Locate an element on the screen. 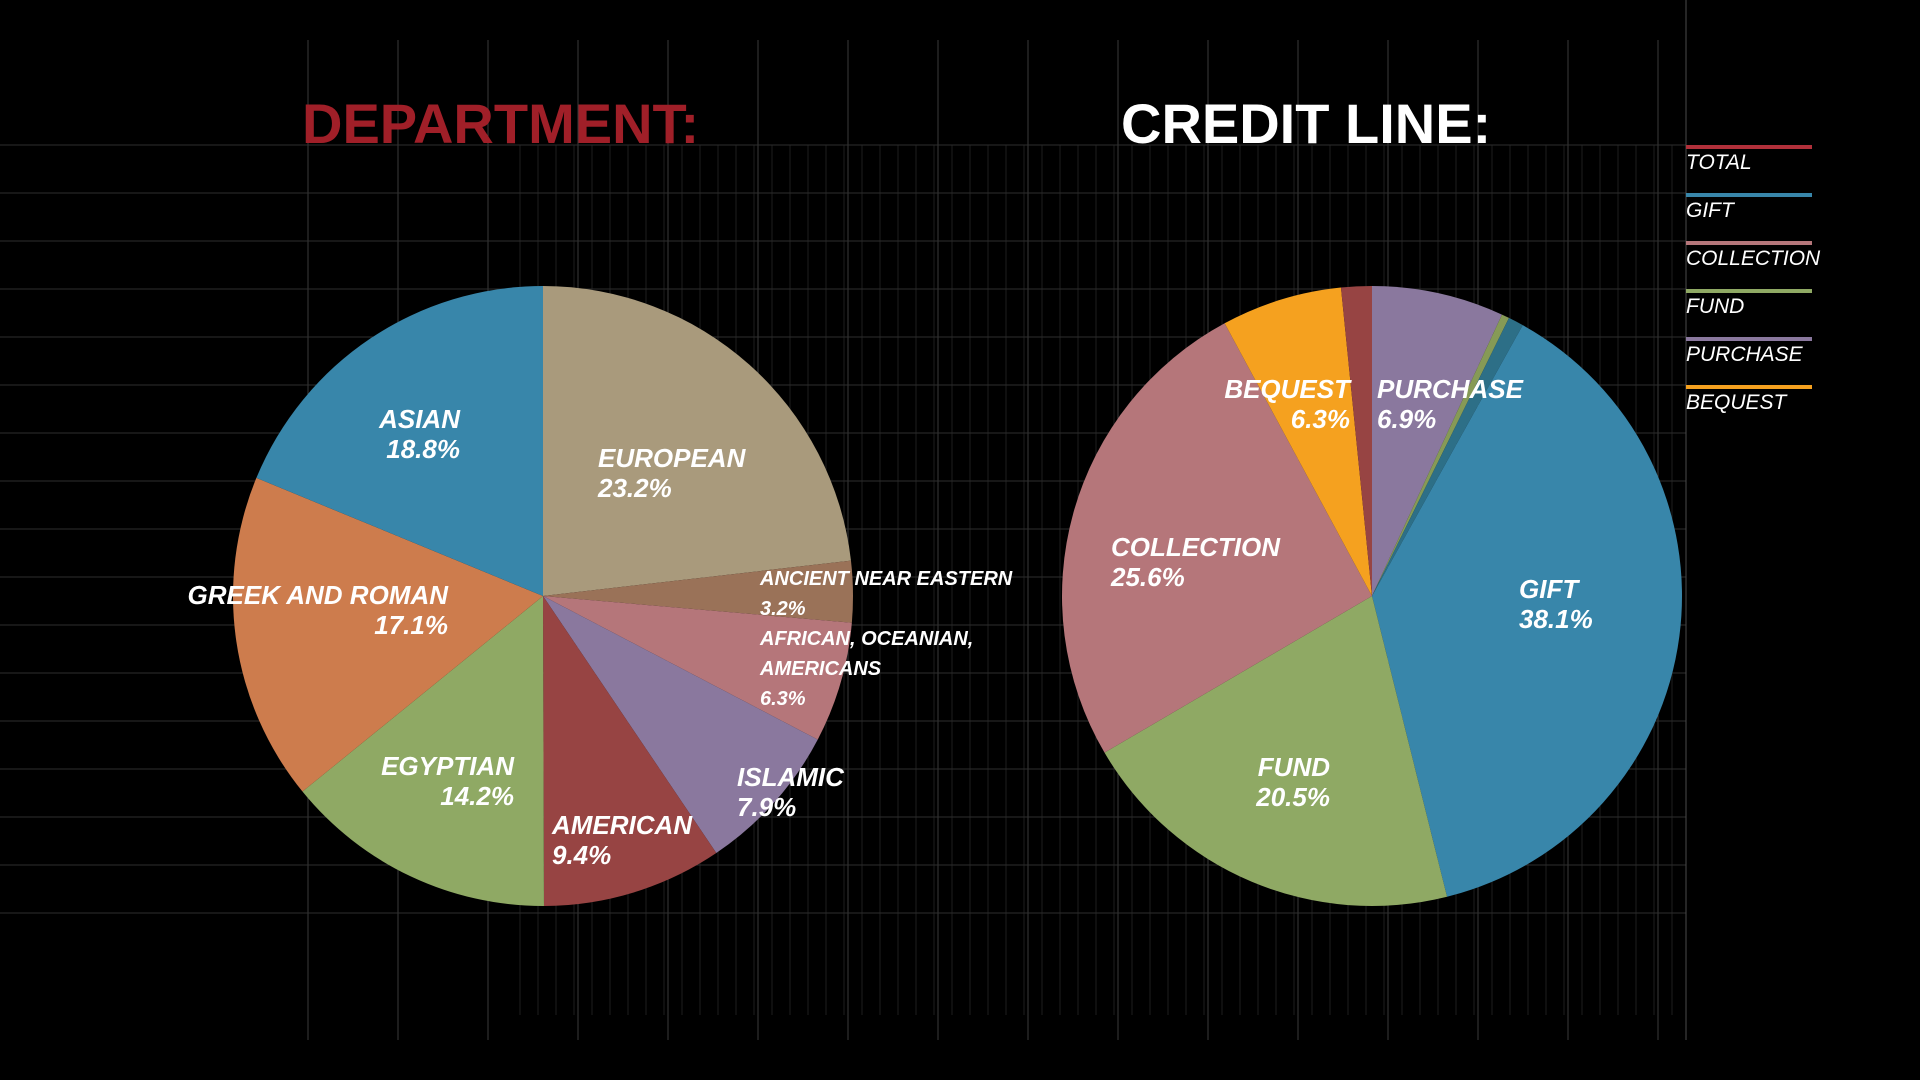  legend-swatch-bequest is located at coordinates (1749, 387).